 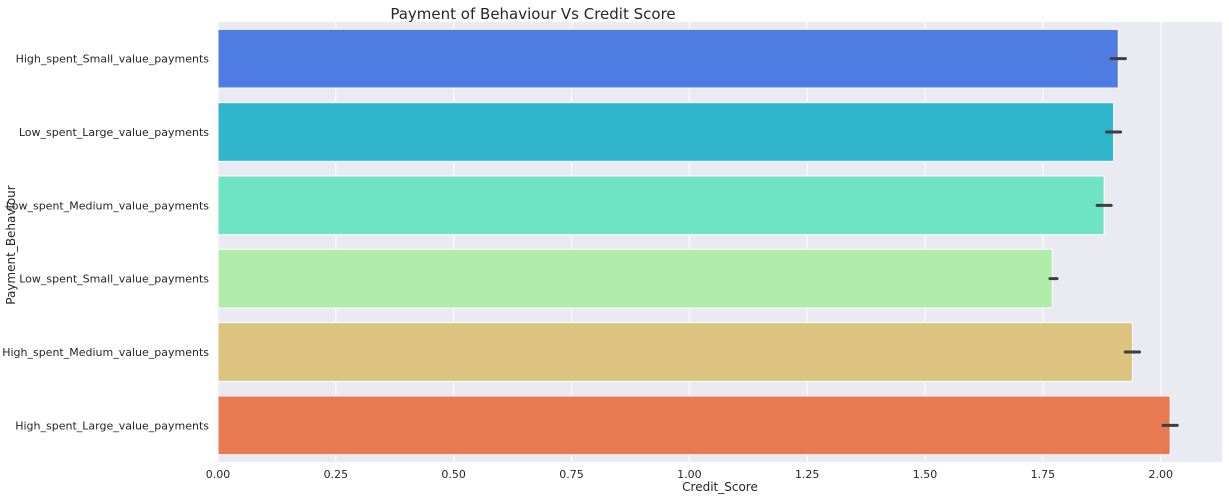 I want to click on y-tick-label: Low_spent_Small_value_payments, so click(x=114, y=279).